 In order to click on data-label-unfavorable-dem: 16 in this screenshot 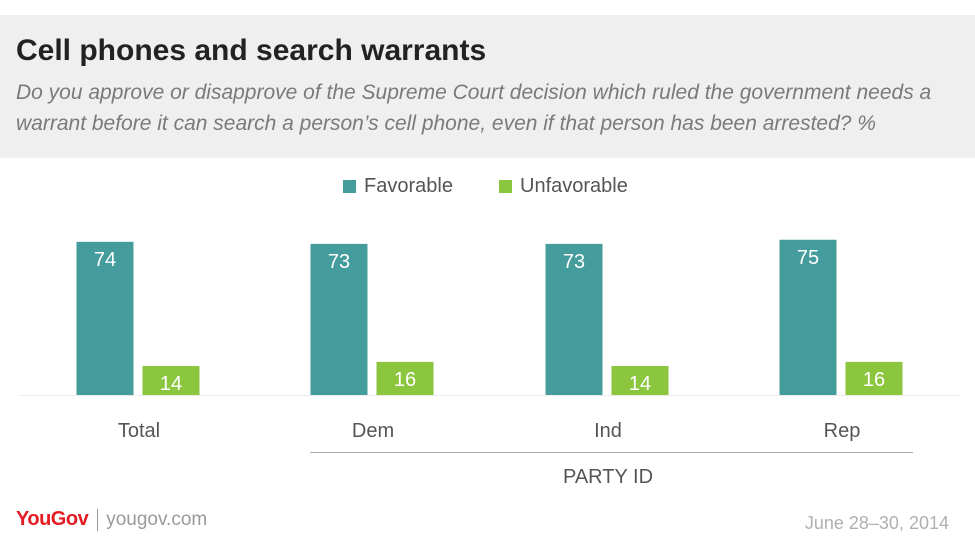, I will do `click(405, 380)`.